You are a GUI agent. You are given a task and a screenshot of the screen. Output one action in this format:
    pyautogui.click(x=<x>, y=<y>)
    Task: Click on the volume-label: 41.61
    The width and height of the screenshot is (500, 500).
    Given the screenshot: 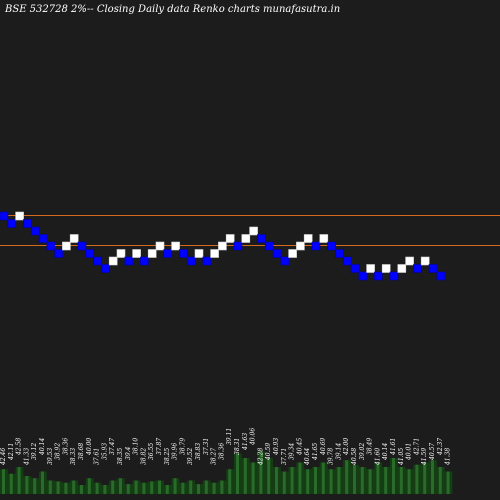 What is the action you would take?
    pyautogui.click(x=393, y=447)
    